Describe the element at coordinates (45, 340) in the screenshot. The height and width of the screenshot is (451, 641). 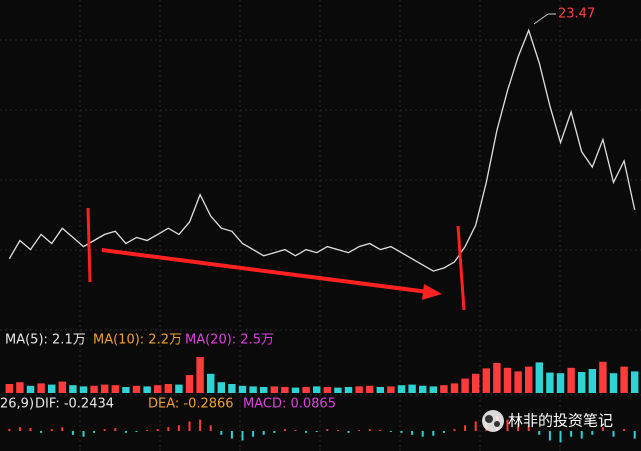
I see `volume-legend: MA(5): 2.1万` at that location.